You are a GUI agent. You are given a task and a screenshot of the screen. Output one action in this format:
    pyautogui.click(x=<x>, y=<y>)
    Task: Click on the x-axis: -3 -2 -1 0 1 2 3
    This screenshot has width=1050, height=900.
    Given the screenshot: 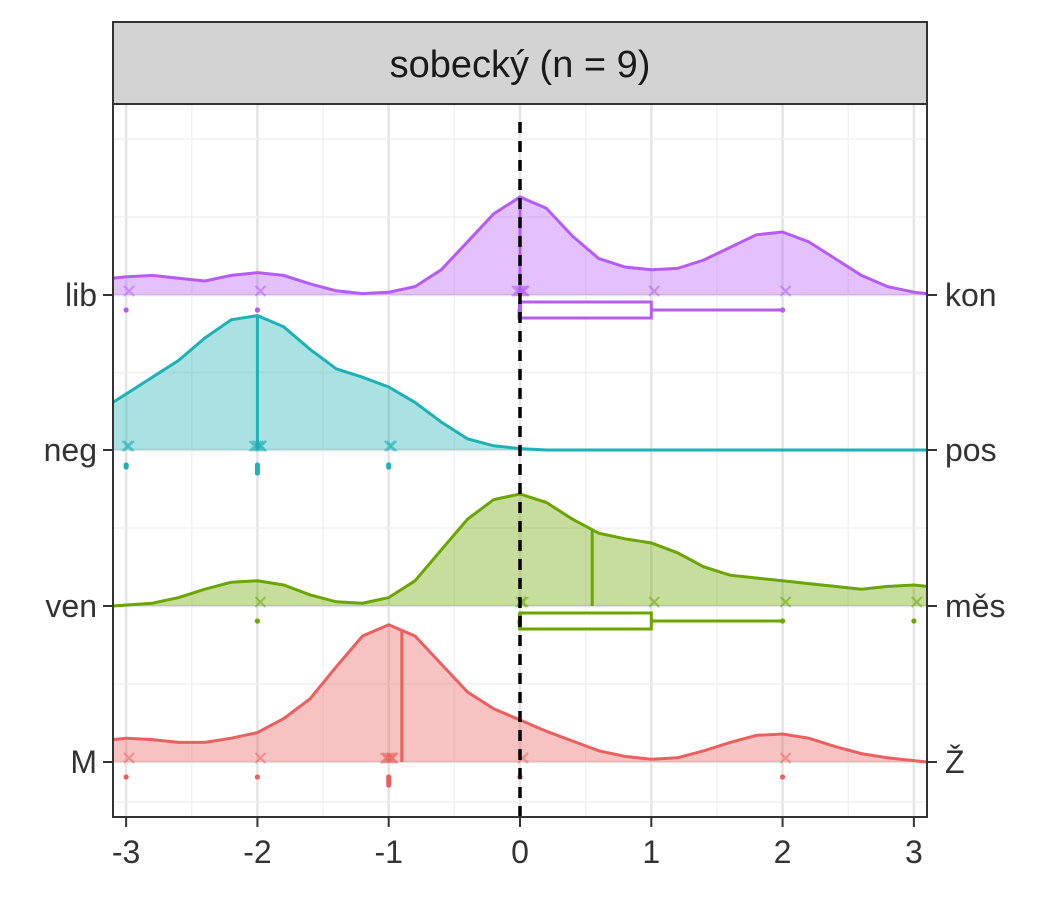 What is the action you would take?
    pyautogui.click(x=517, y=843)
    